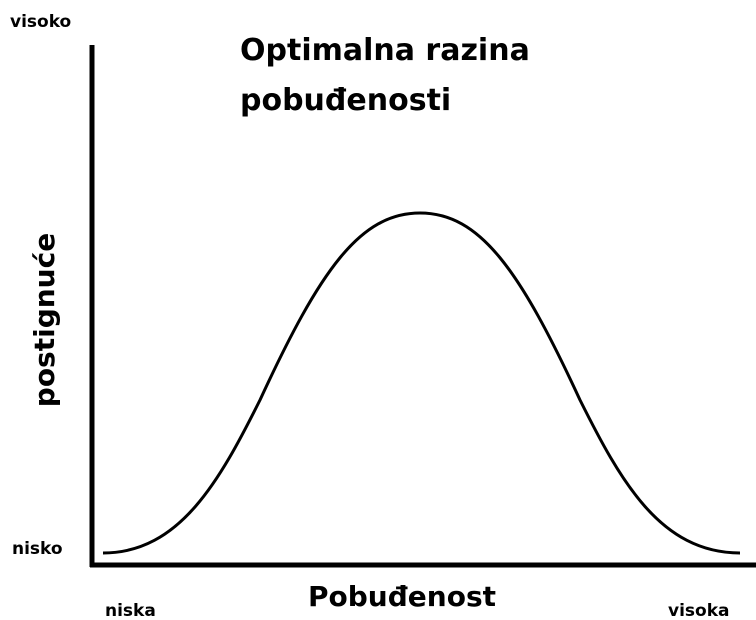  What do you see at coordinates (40, 22) in the screenshot?
I see `y-high-label: visoko` at bounding box center [40, 22].